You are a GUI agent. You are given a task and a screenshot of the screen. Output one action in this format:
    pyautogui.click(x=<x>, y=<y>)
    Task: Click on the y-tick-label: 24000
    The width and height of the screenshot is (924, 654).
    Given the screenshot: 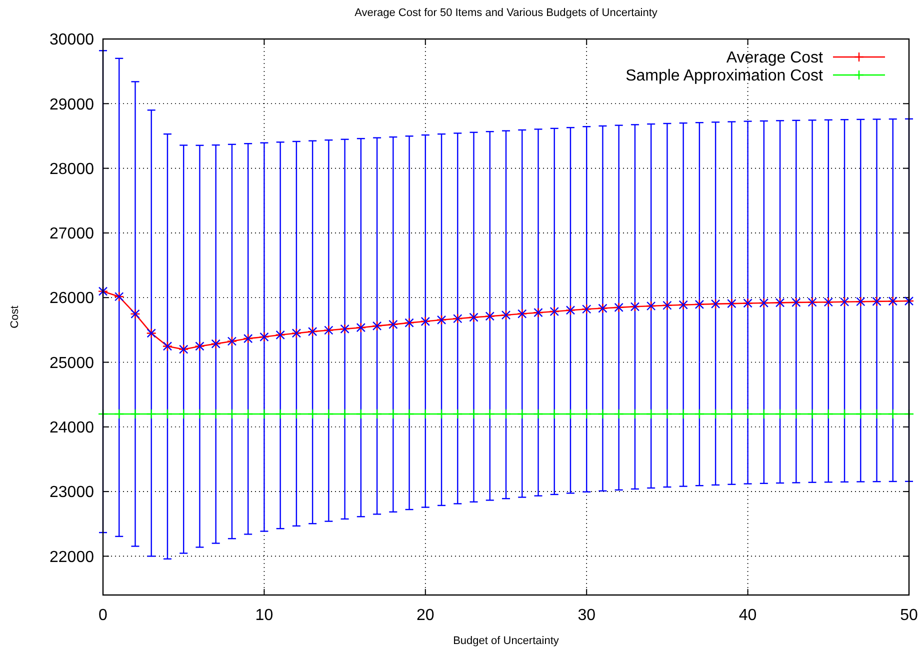 What is the action you would take?
    pyautogui.click(x=72, y=428)
    